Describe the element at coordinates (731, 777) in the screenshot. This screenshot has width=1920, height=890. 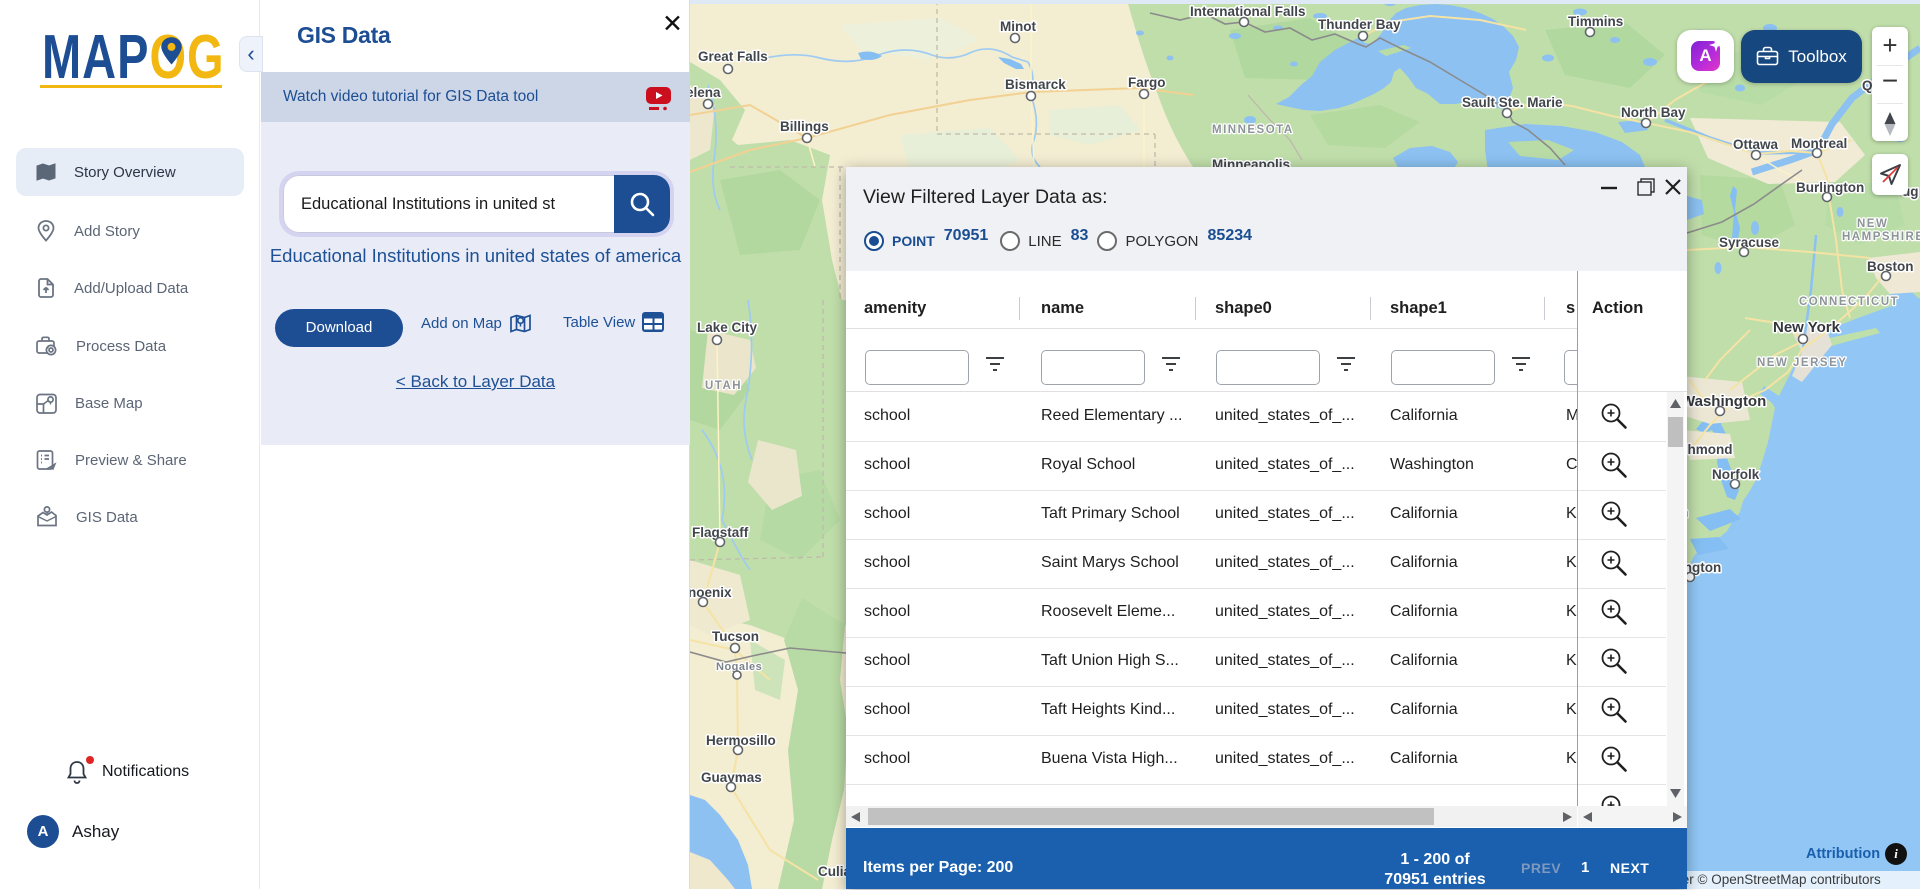
I see `svg-text: Guaymas` at that location.